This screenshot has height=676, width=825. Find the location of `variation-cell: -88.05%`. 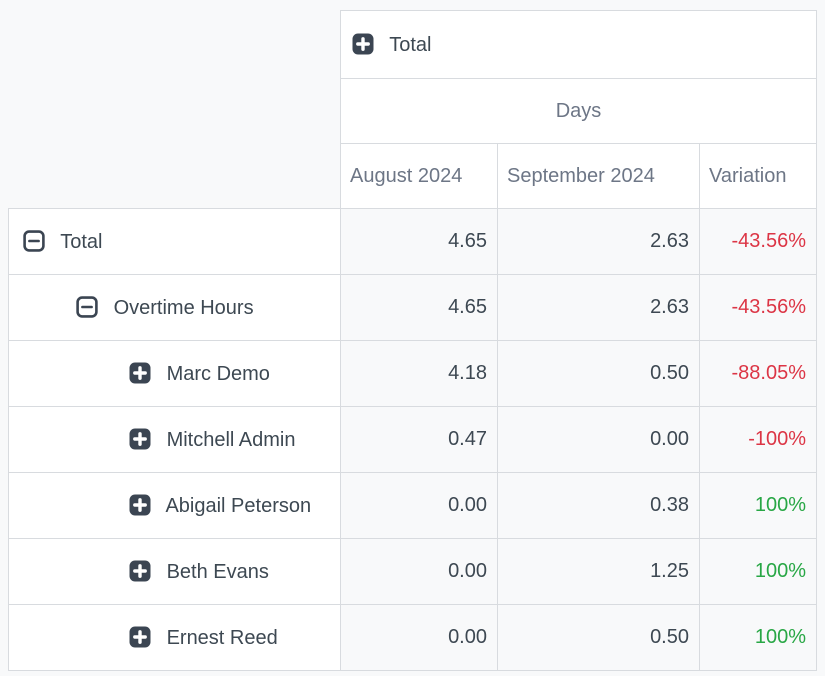

variation-cell: -88.05% is located at coordinates (758, 373).